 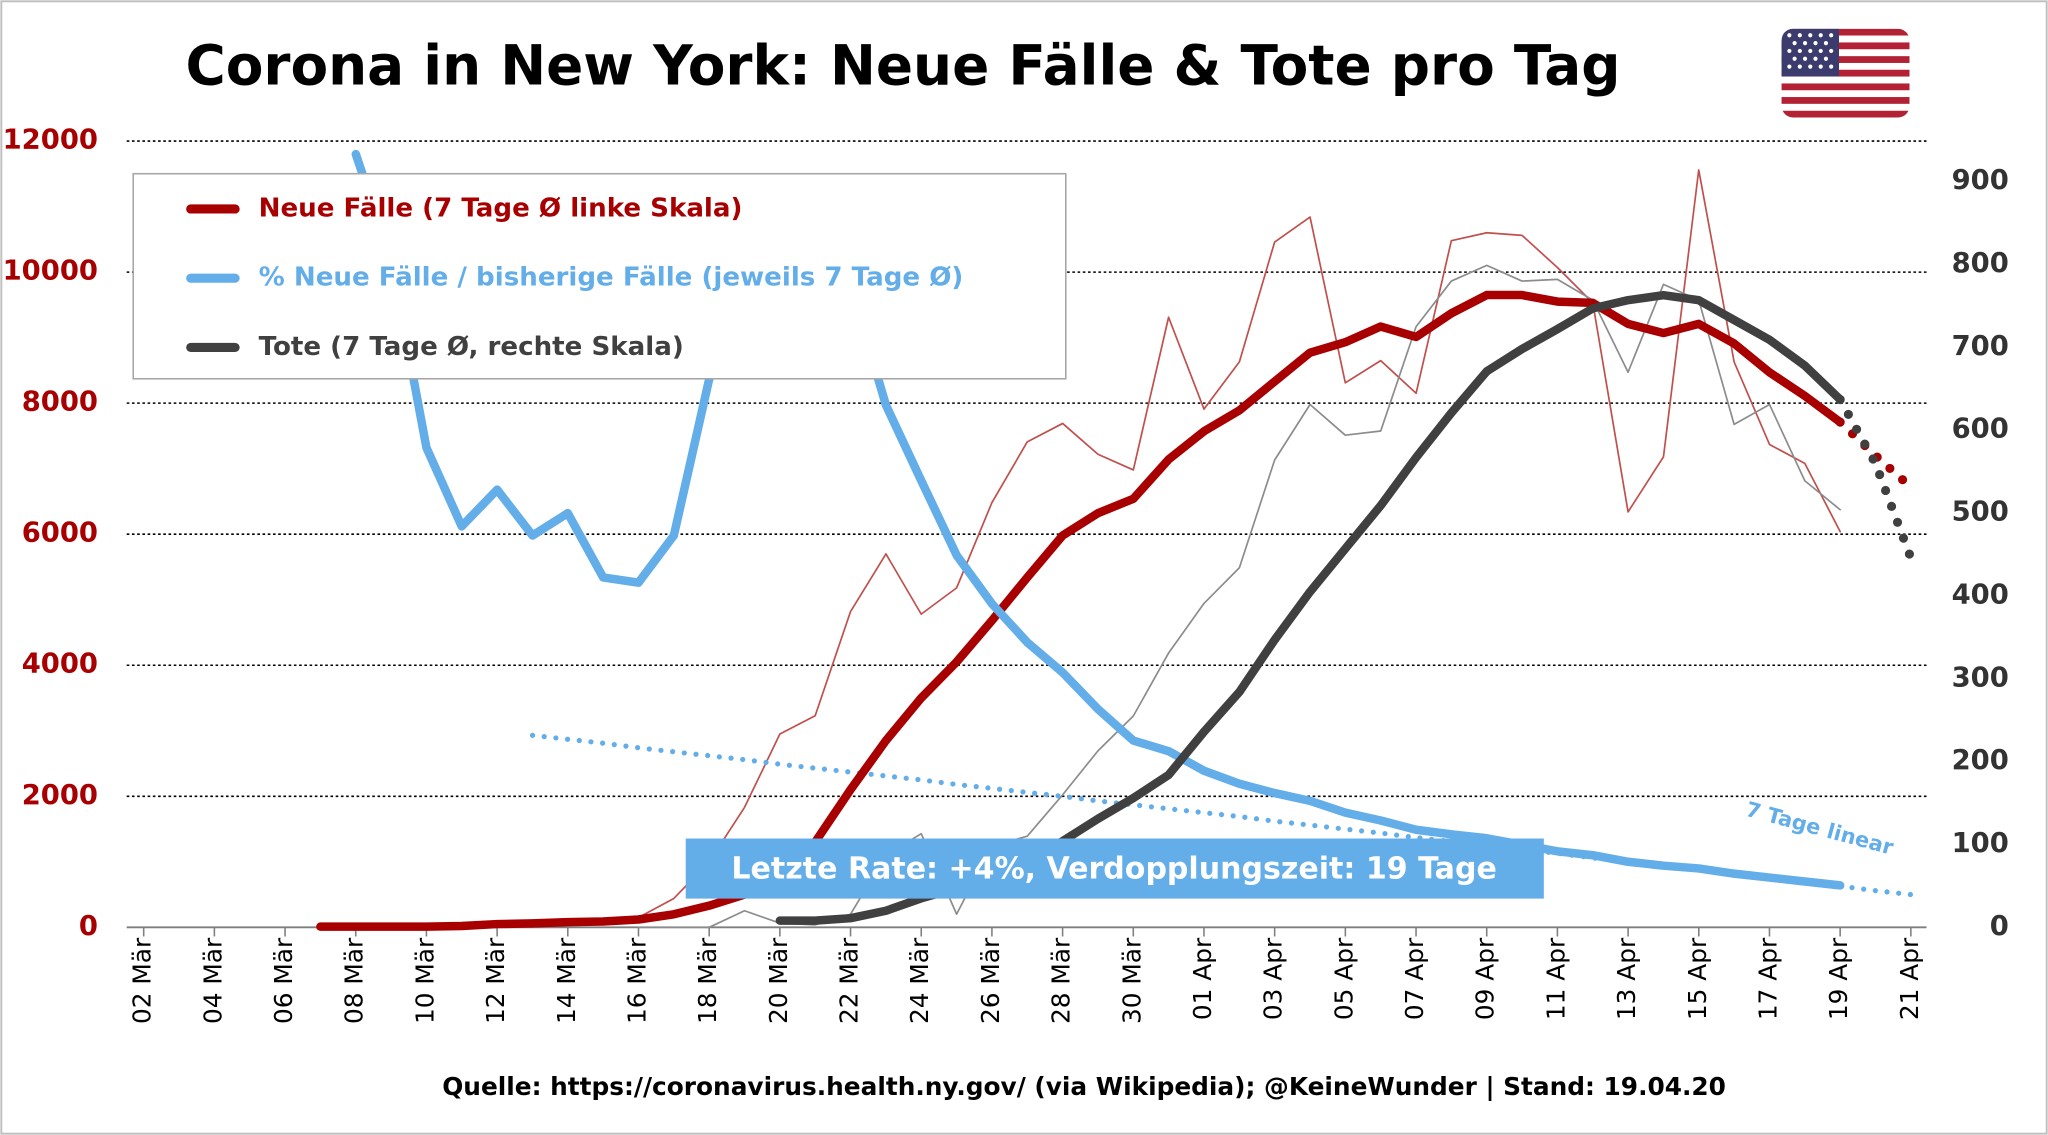 I want to click on y2-tick-label: 700, so click(x=1980, y=346).